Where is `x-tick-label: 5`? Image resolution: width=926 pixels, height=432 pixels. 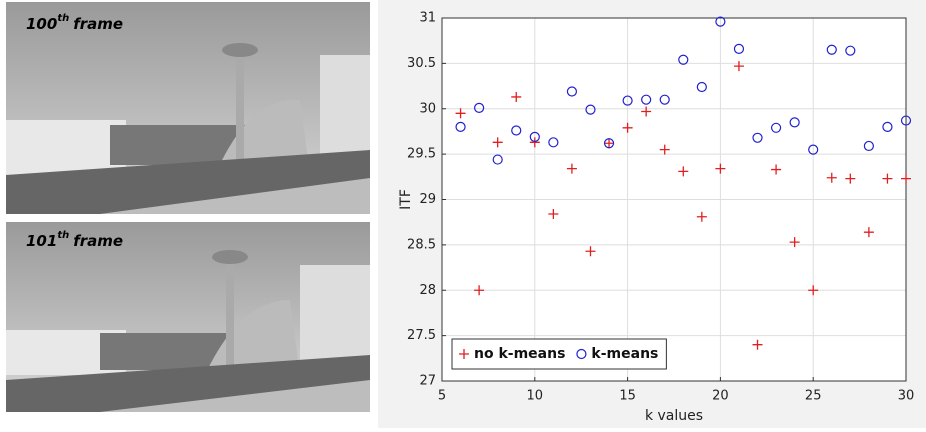 x-tick-label: 5 is located at coordinates (442, 396).